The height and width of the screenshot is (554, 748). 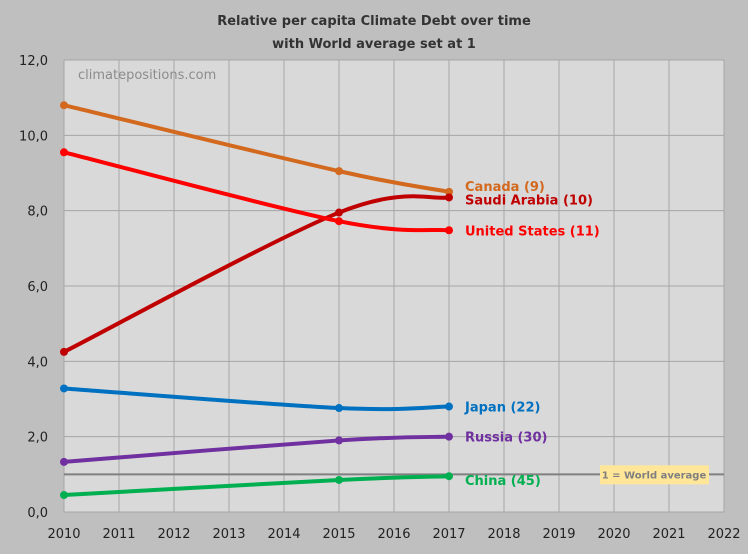 What do you see at coordinates (448, 534) in the screenshot?
I see `x-tick-label: 2017` at bounding box center [448, 534].